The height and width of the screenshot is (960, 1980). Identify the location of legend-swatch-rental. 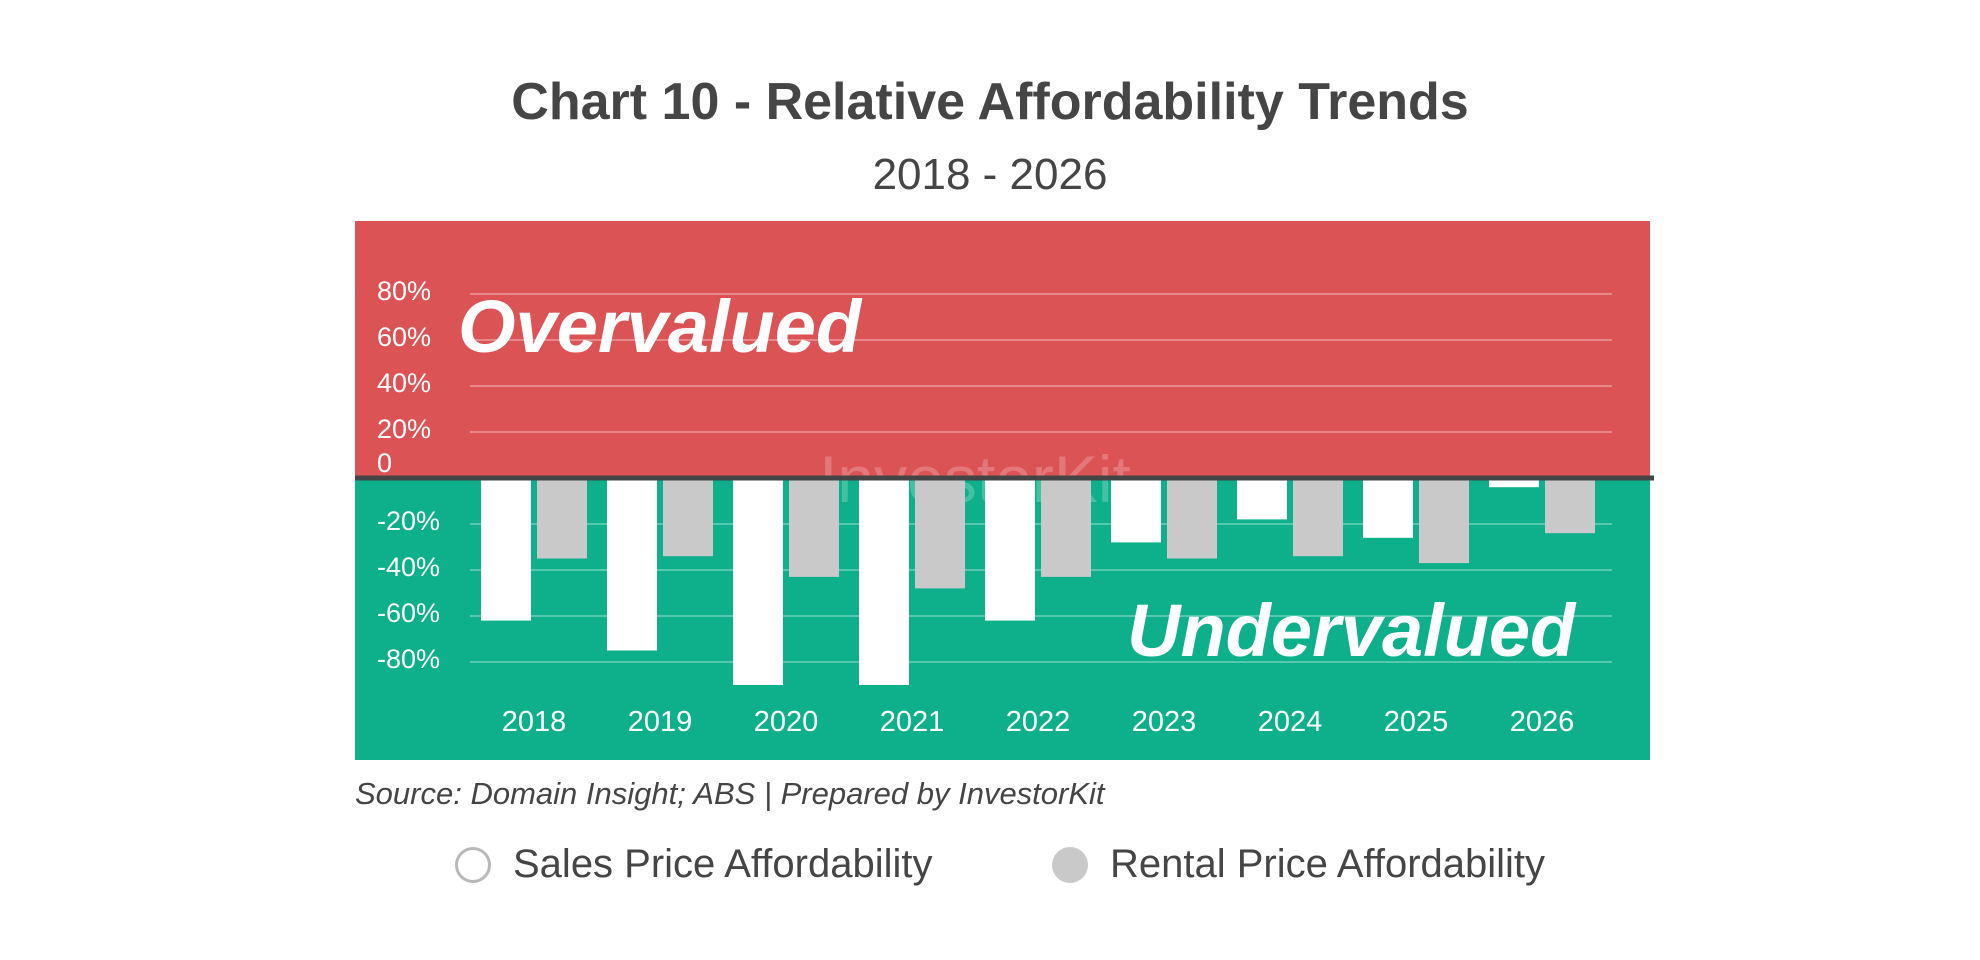
(1070, 864).